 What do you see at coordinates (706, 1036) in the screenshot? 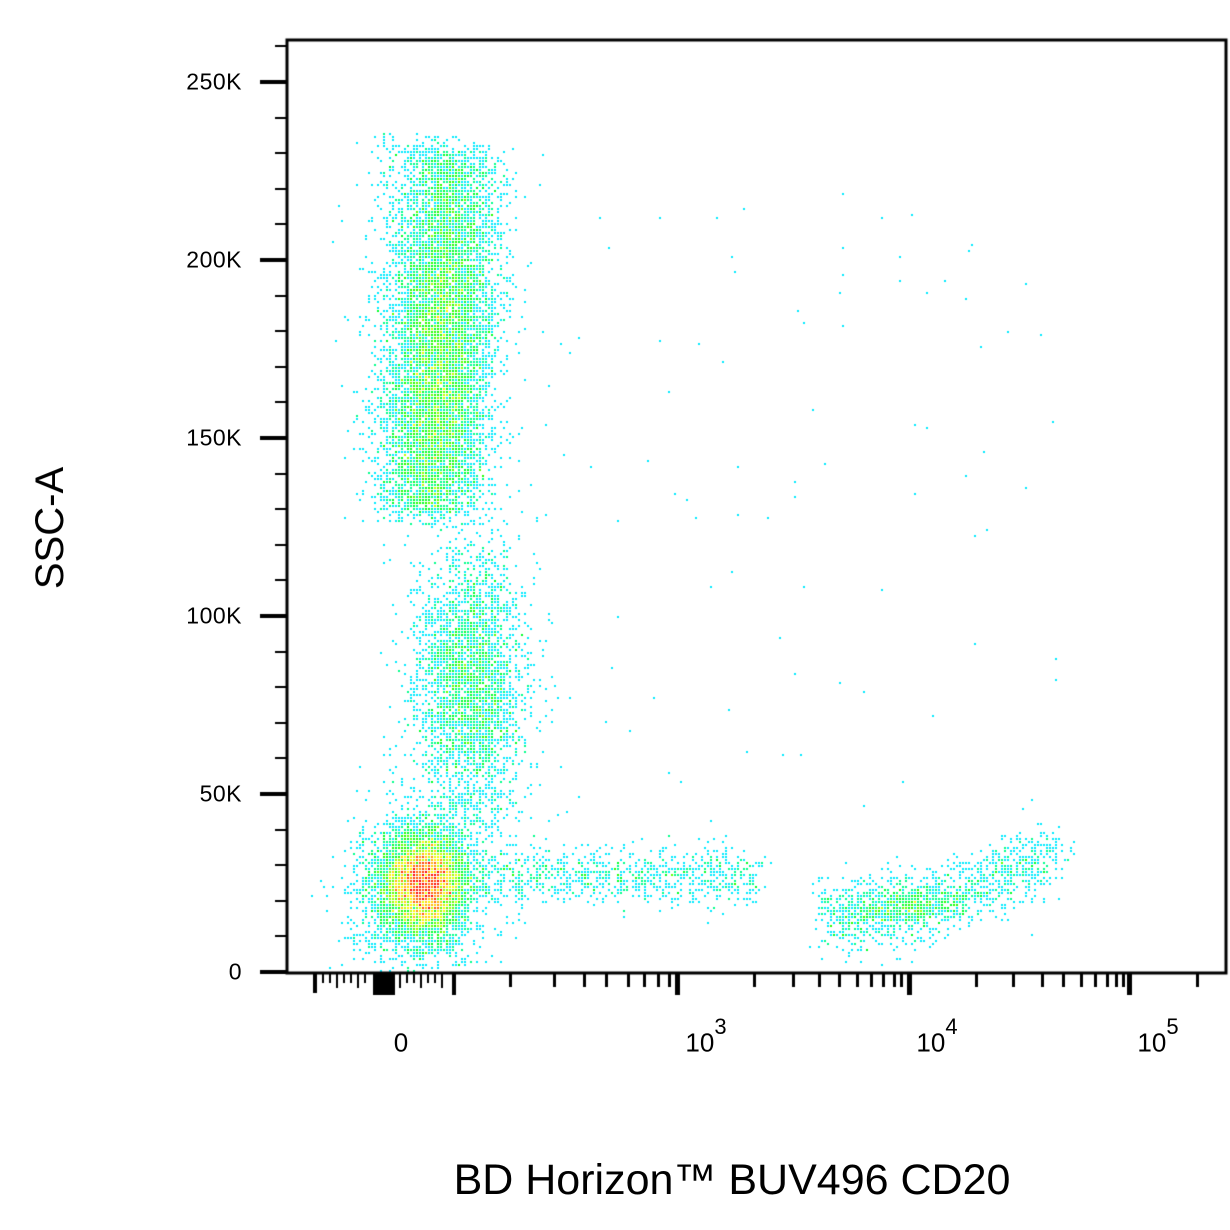
I see `x-tick-label-1e3: 10³` at bounding box center [706, 1036].